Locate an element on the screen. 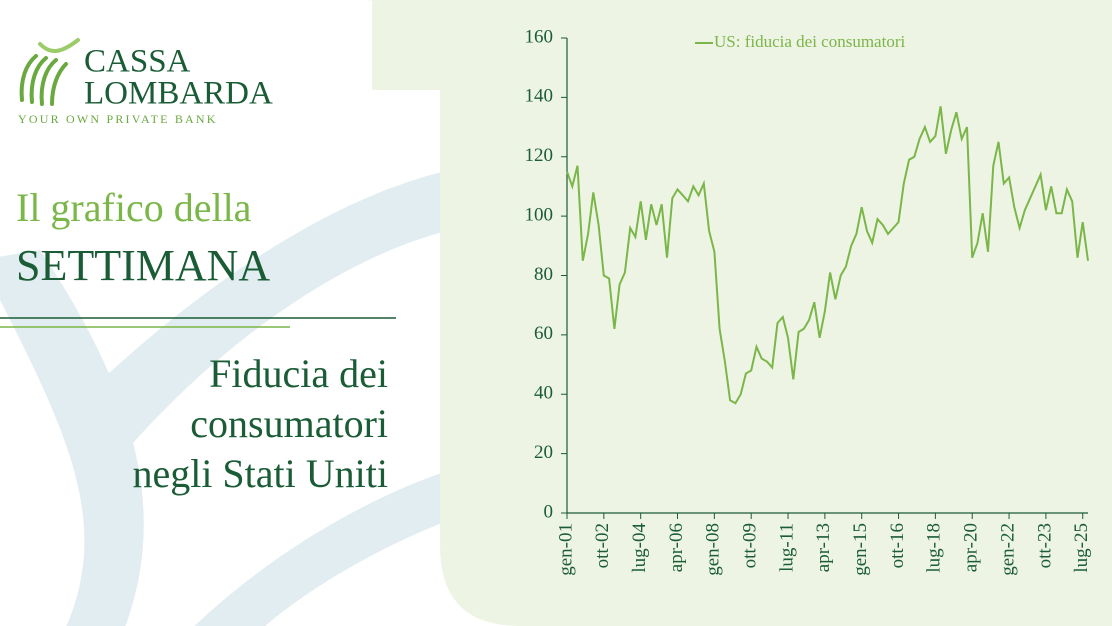 The image size is (1112, 626). heading-1: Il grafico della is located at coordinates (134, 207).